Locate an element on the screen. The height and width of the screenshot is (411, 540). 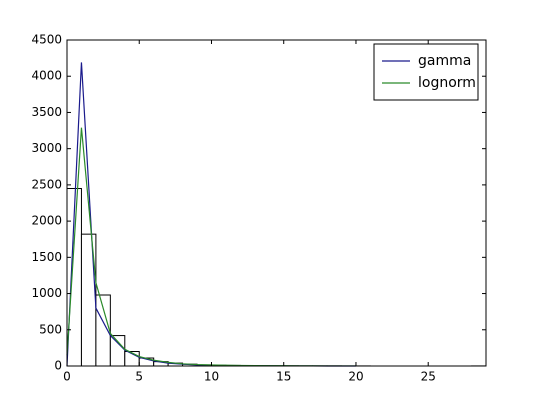
y-tick-label: 4000 is located at coordinates (46, 76).